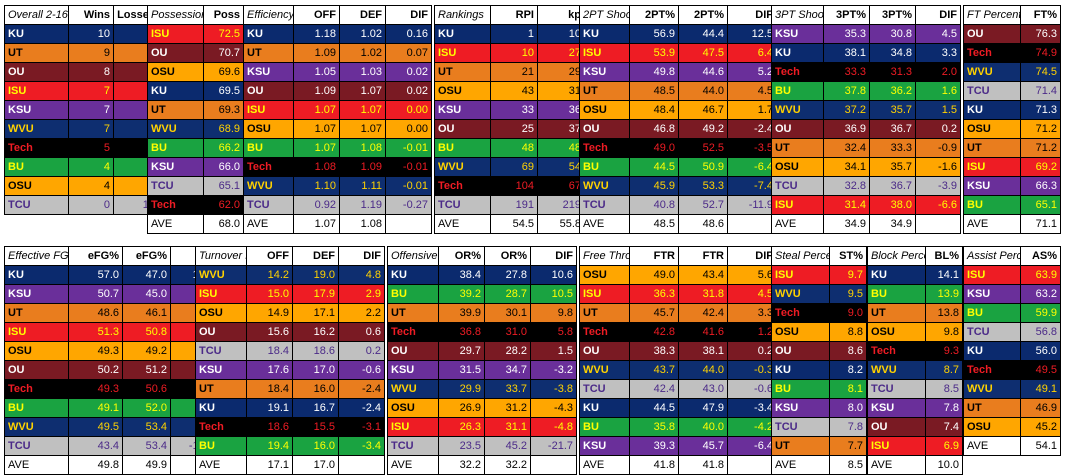 Image resolution: width=1065 pixels, height=476 pixels. What do you see at coordinates (223, 186) in the screenshot?
I see `value-cell: 65.1` at bounding box center [223, 186].